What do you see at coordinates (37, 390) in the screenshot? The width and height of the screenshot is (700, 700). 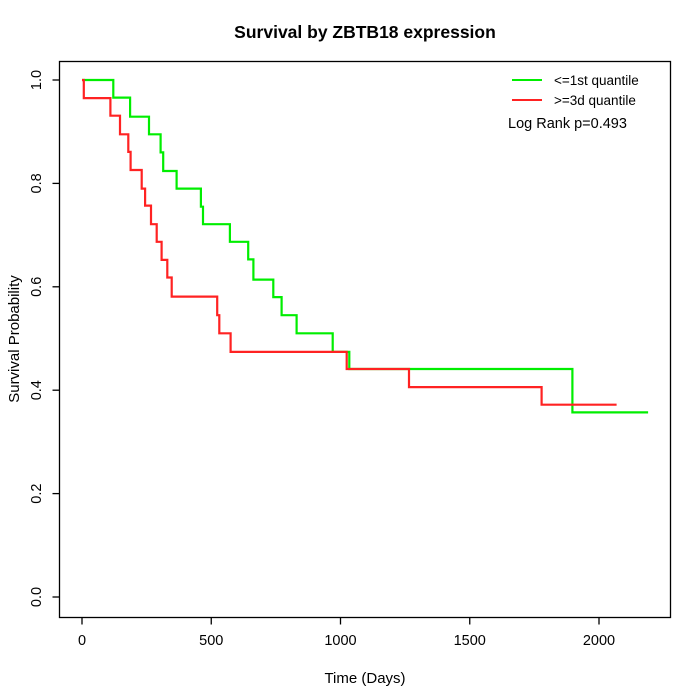 I see `svg-text: 0.4` at bounding box center [37, 390].